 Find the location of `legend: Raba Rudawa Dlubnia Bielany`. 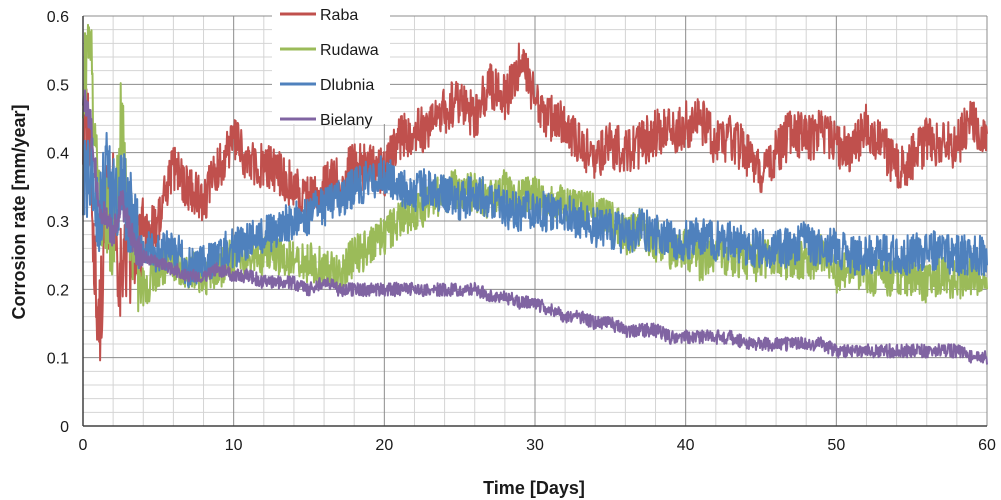

legend: Raba Rudawa Dlubnia Bielany is located at coordinates (331, 64).